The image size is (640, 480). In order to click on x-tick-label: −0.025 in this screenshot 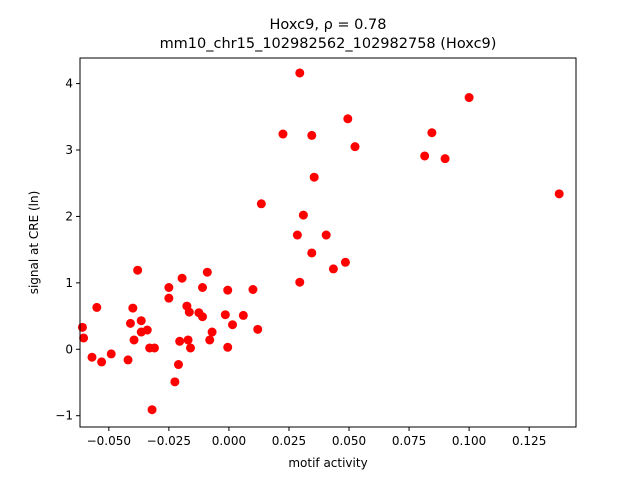, I will do `click(169, 441)`.